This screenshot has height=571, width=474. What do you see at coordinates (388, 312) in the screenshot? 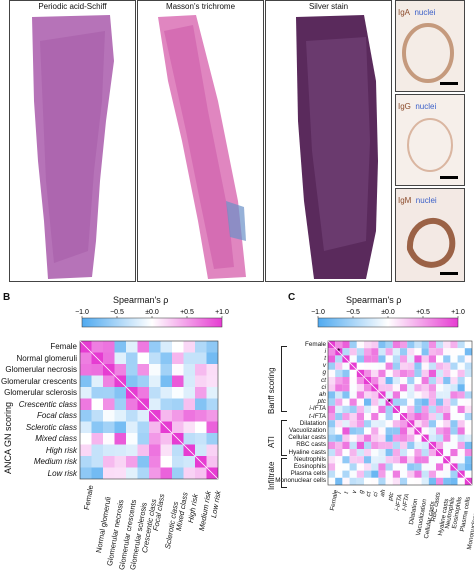
I see `panel-c-cb-tick-label: ±0.0` at bounding box center [388, 312].